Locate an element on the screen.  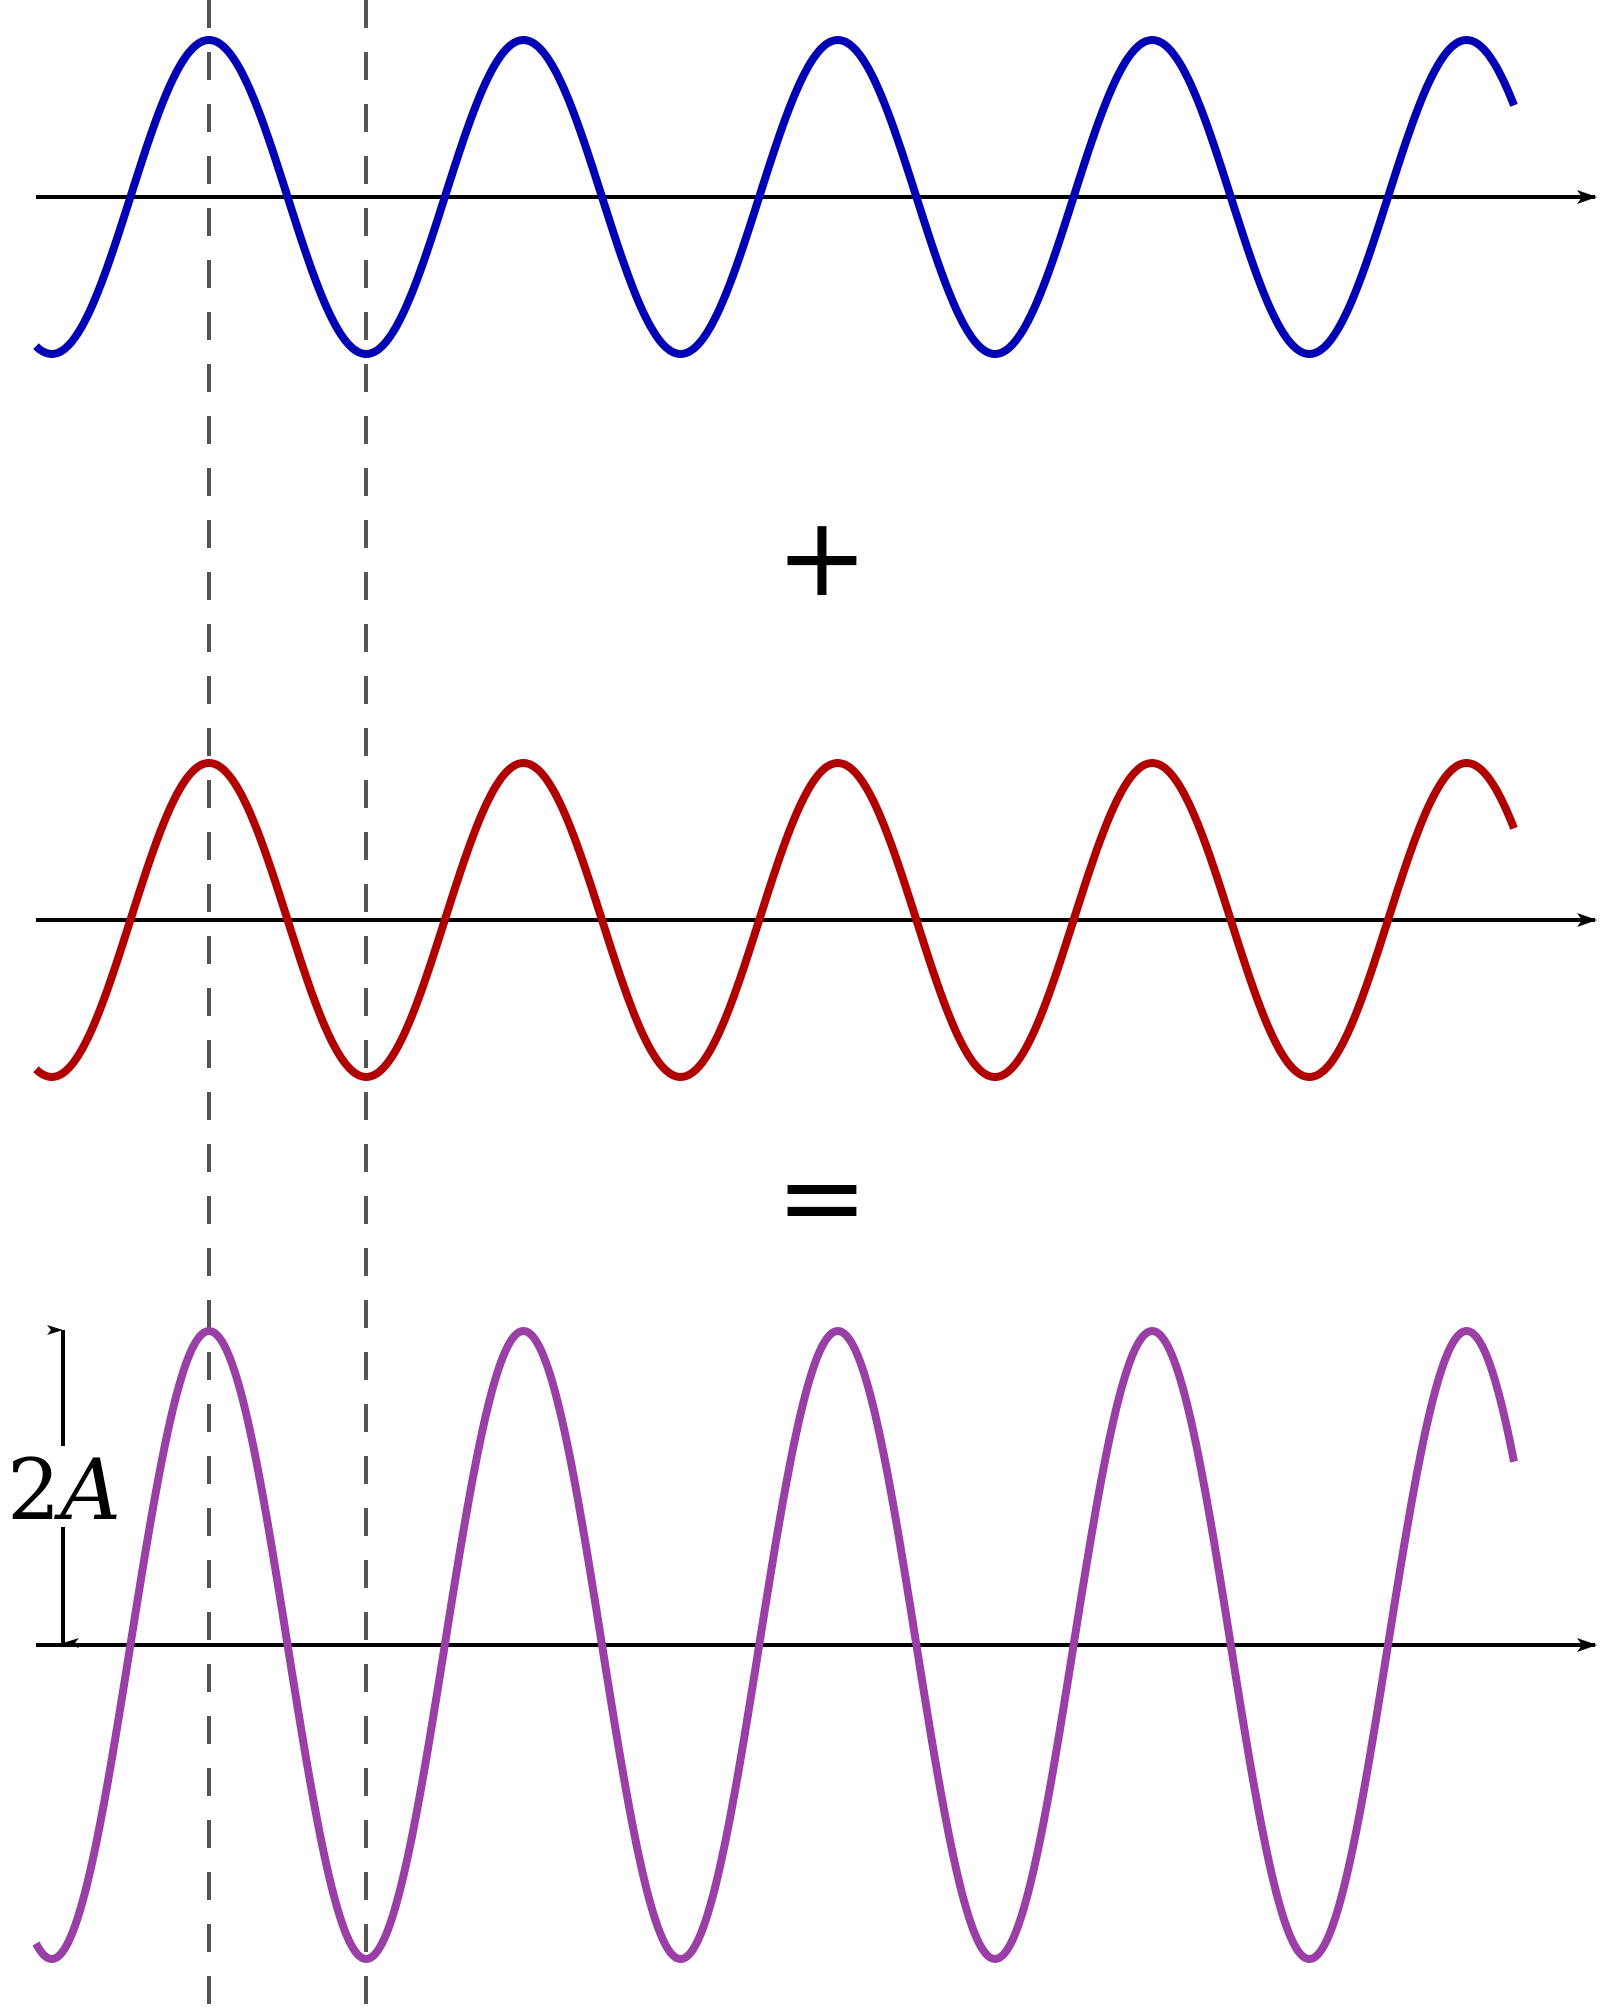
amplitude-label-number: 2 is located at coordinates (33, 1490).